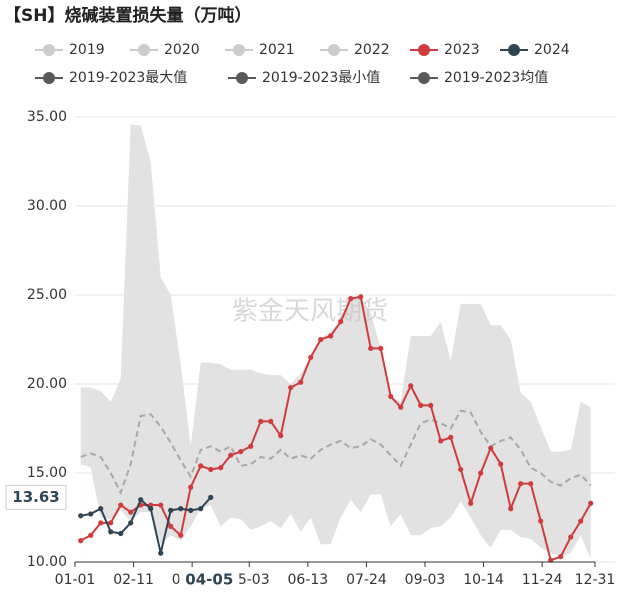 This screenshot has height=593, width=621. I want to click on x-tick-label: 01-01, so click(75, 580).